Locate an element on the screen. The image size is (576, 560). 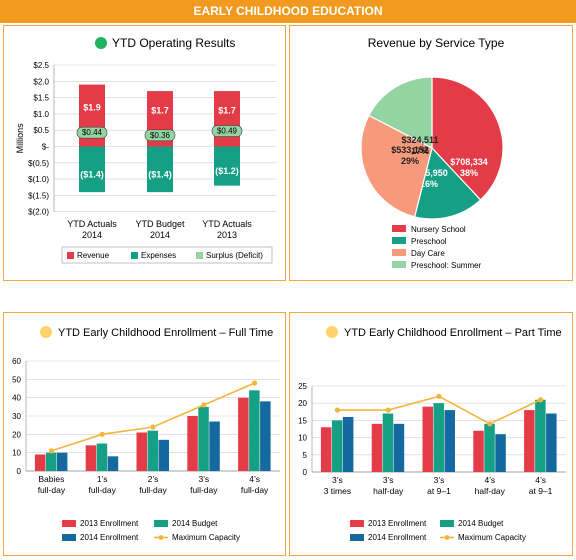
legend-surplus-label: Surplus (Deficit) is located at coordinates (234, 255).